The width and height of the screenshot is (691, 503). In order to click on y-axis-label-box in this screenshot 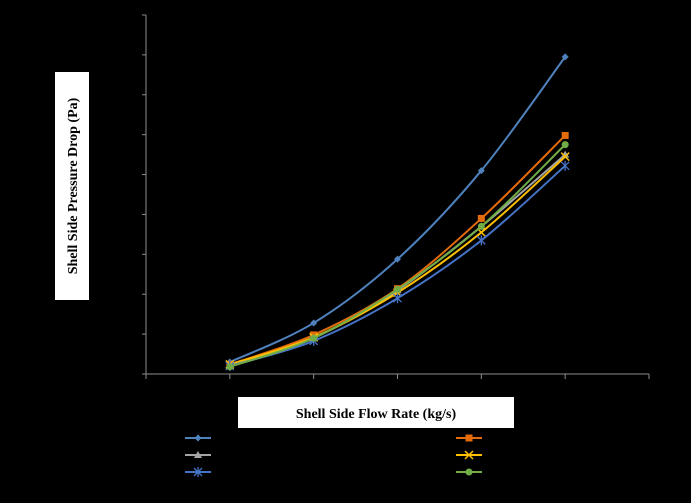, I will do `click(72, 186)`.